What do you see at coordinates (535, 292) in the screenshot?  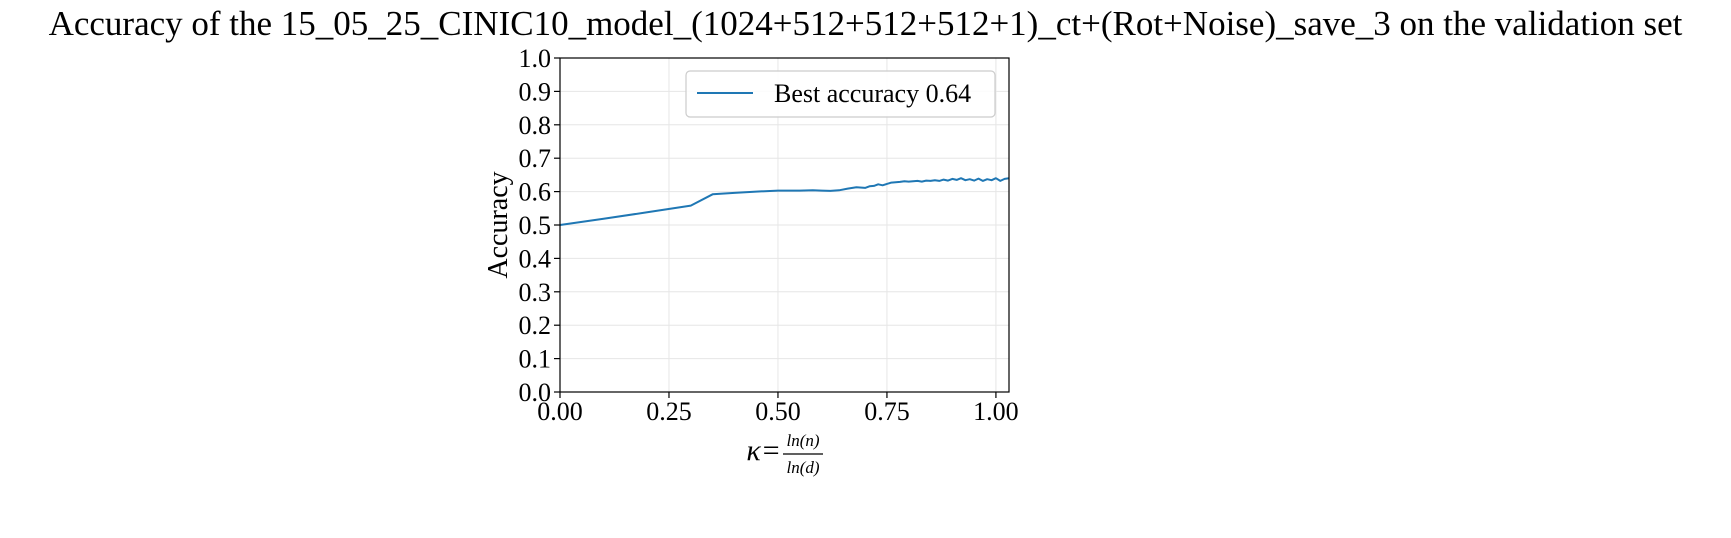 I see `y-tick-label: 0.3` at bounding box center [535, 292].